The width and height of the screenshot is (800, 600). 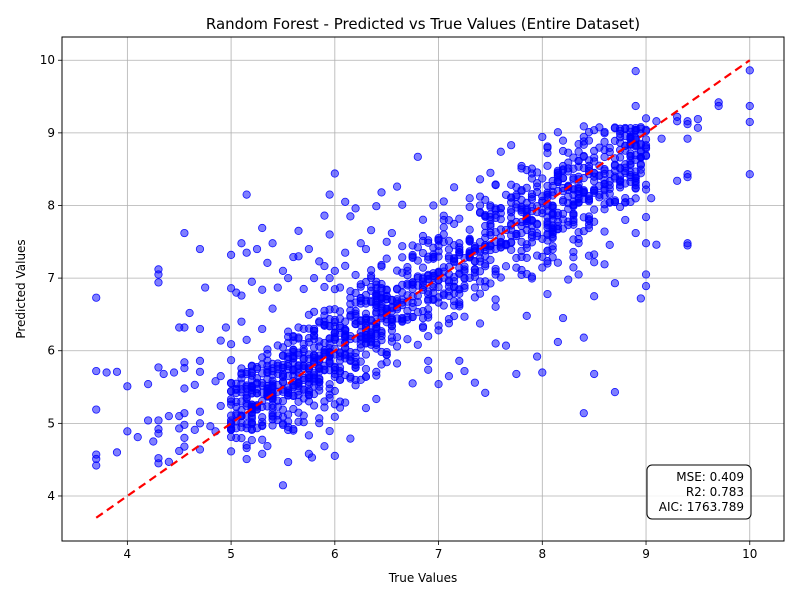 I want to click on y-tick-label: 5, so click(x=51, y=423).